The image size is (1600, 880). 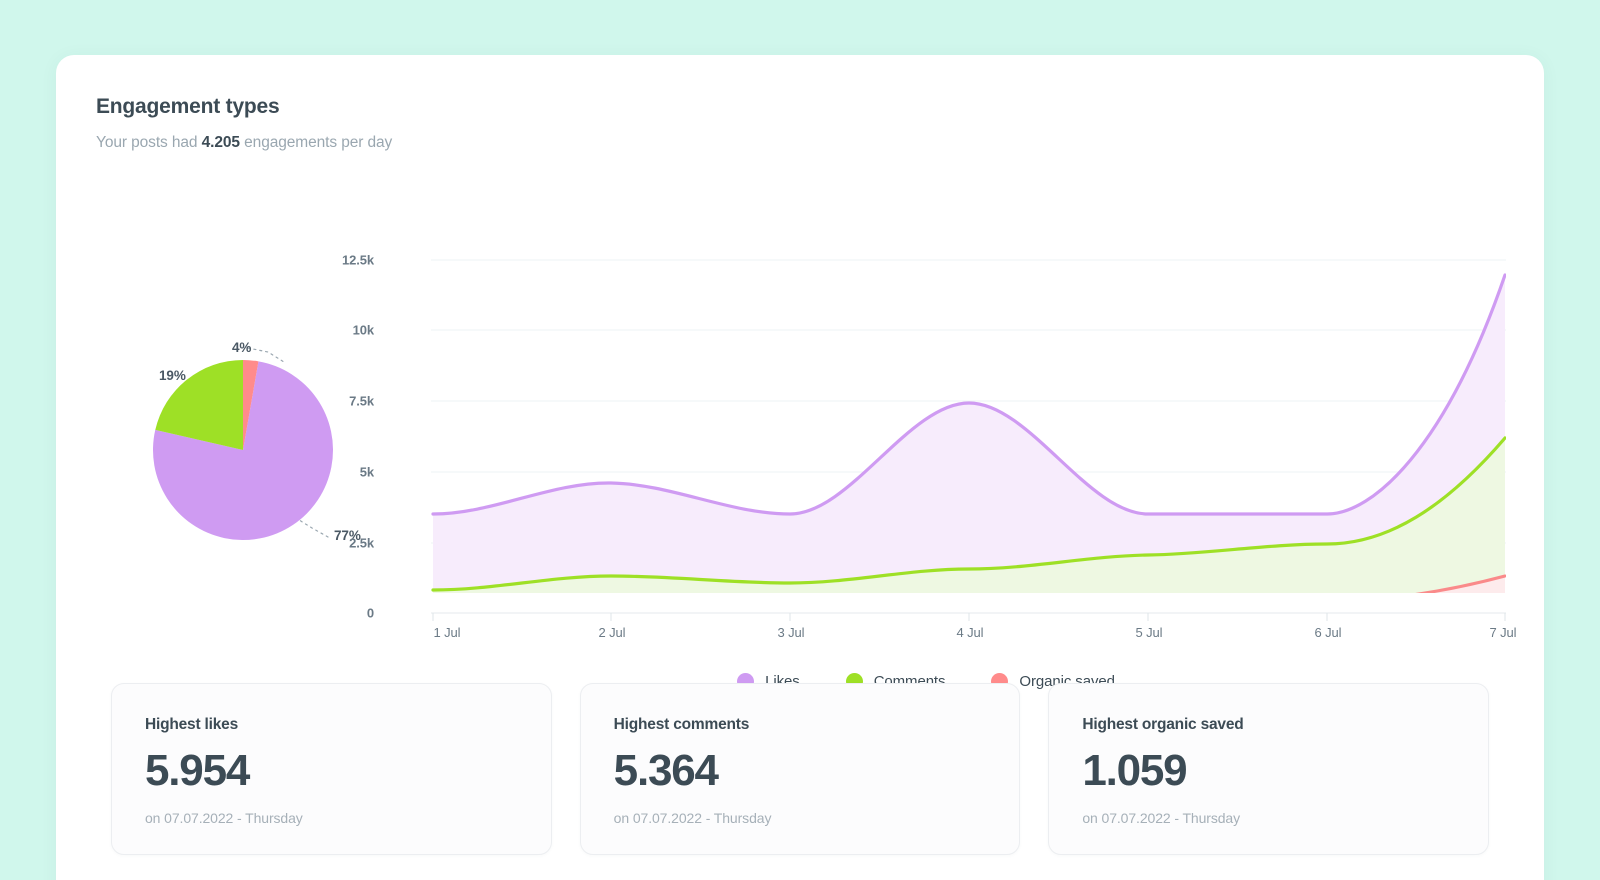 What do you see at coordinates (188, 106) in the screenshot?
I see `page-title: Engagement types` at bounding box center [188, 106].